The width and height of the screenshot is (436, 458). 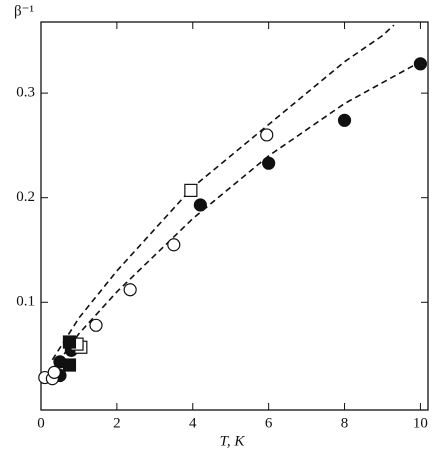 I want to click on x-tick-label: 4, so click(x=193, y=423).